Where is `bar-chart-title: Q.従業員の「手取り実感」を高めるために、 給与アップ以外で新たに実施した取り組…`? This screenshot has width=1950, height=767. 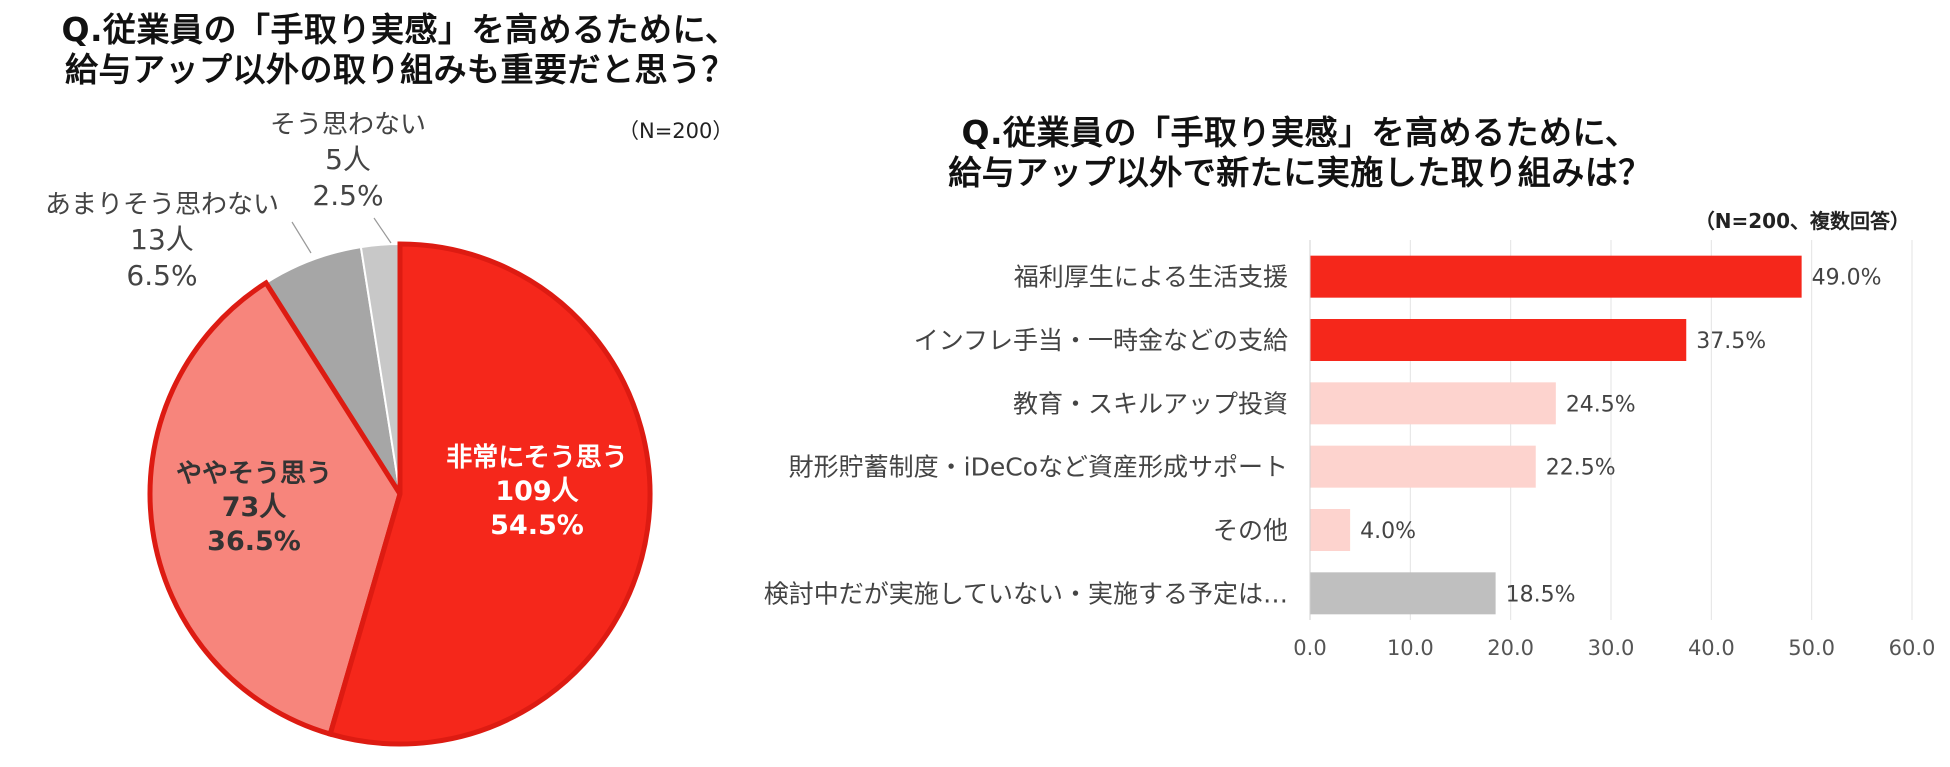
bar-chart-title: Q.従業員の「手取り実感」を高めるために、 給与アップ以外で新たに実施した取り組… is located at coordinates (1300, 153).